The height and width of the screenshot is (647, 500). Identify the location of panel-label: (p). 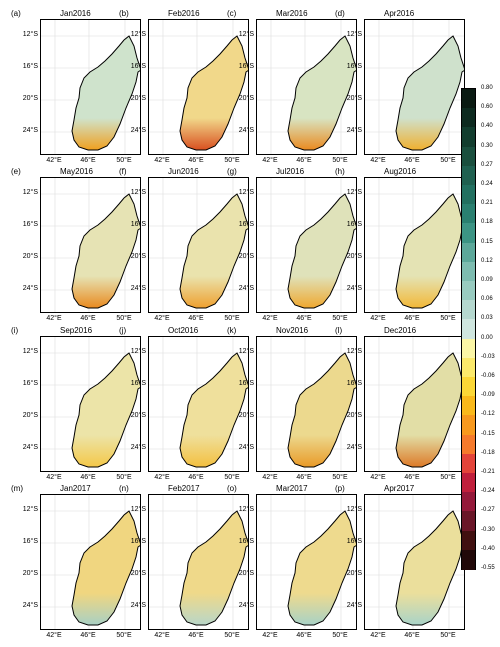
(340, 488).